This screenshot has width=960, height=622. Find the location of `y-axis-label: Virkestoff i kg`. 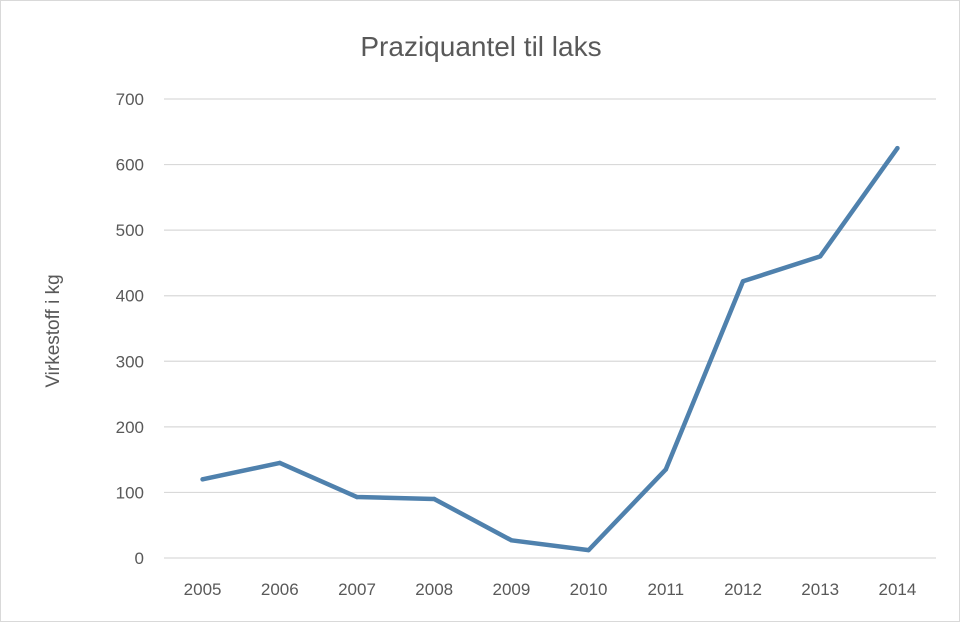

y-axis-label: Virkestoff i kg is located at coordinates (53, 330).